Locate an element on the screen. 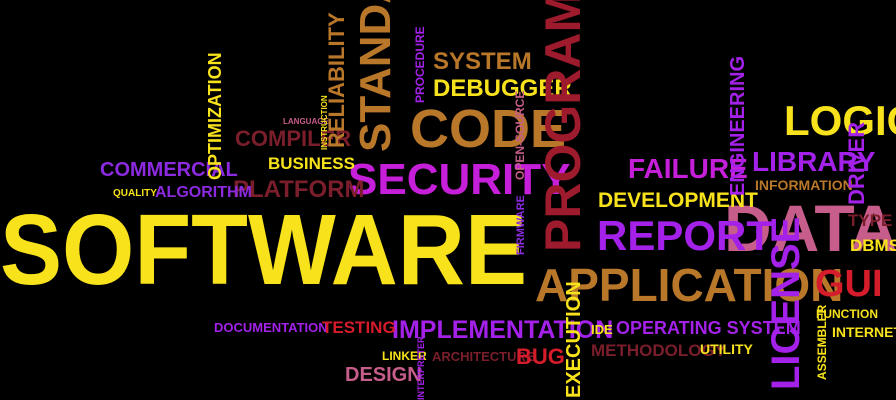  word-execution: EXECUTION is located at coordinates (574, 339).